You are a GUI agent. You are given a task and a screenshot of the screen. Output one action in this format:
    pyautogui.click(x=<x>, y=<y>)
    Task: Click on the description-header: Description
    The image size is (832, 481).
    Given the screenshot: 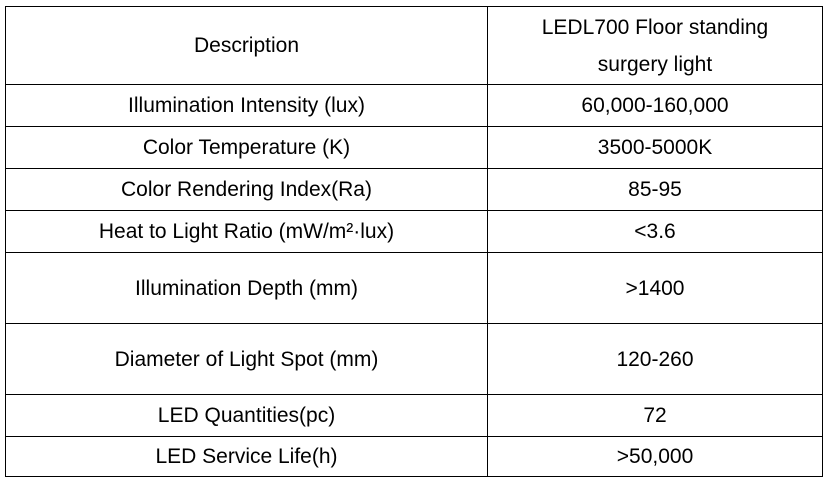 What is the action you would take?
    pyautogui.click(x=246, y=45)
    